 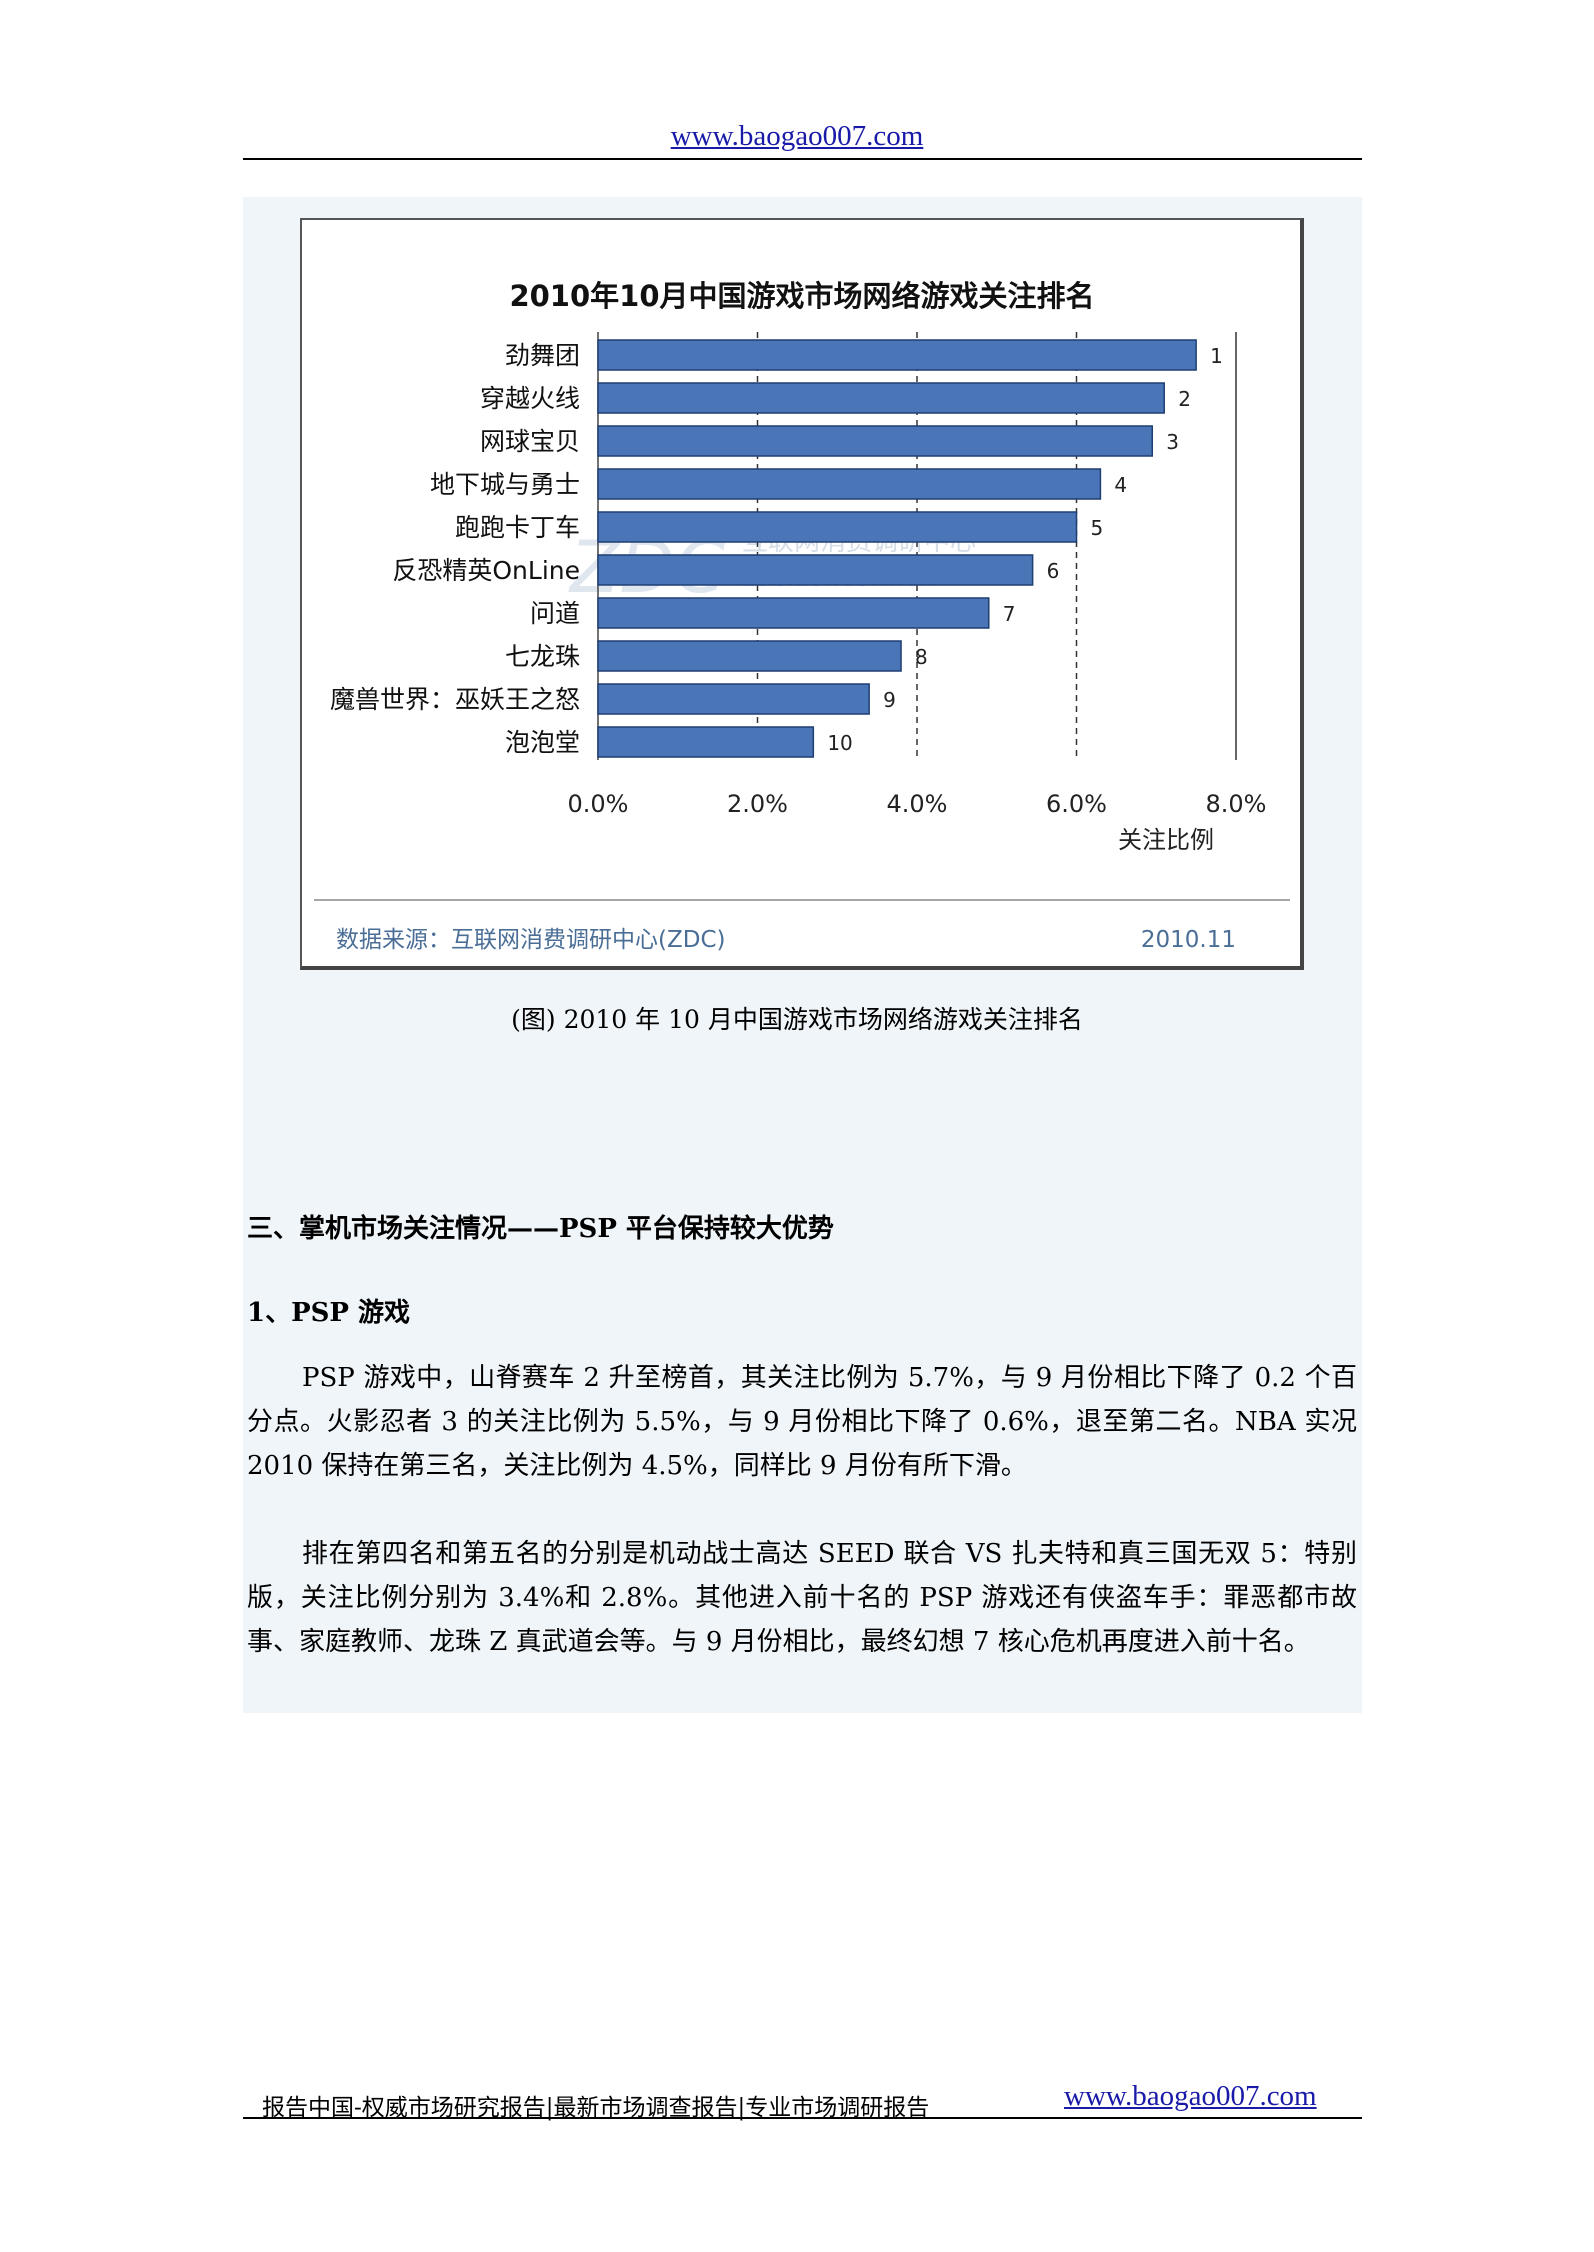 What do you see at coordinates (917, 804) in the screenshot?
I see `x-tick-label: 4.0%` at bounding box center [917, 804].